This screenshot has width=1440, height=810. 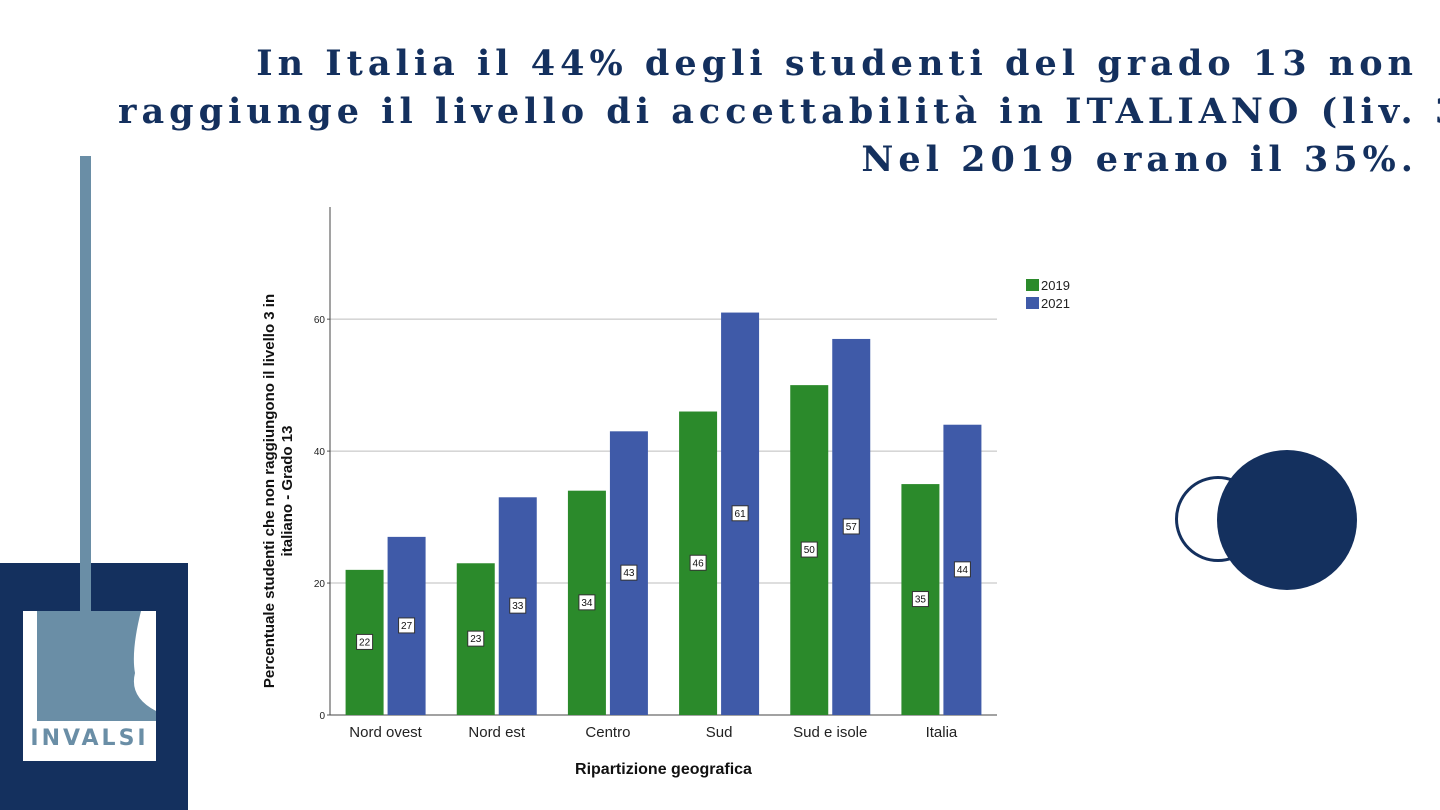 What do you see at coordinates (385, 732) in the screenshot?
I see `x-tick-label: Nord ovest` at bounding box center [385, 732].